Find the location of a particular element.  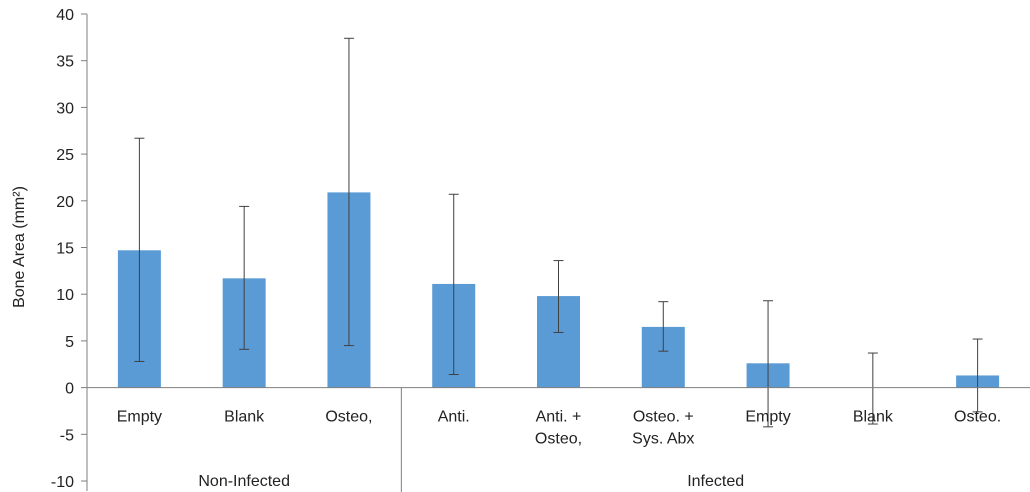

x-tick-label: Anti. + is located at coordinates (559, 417).